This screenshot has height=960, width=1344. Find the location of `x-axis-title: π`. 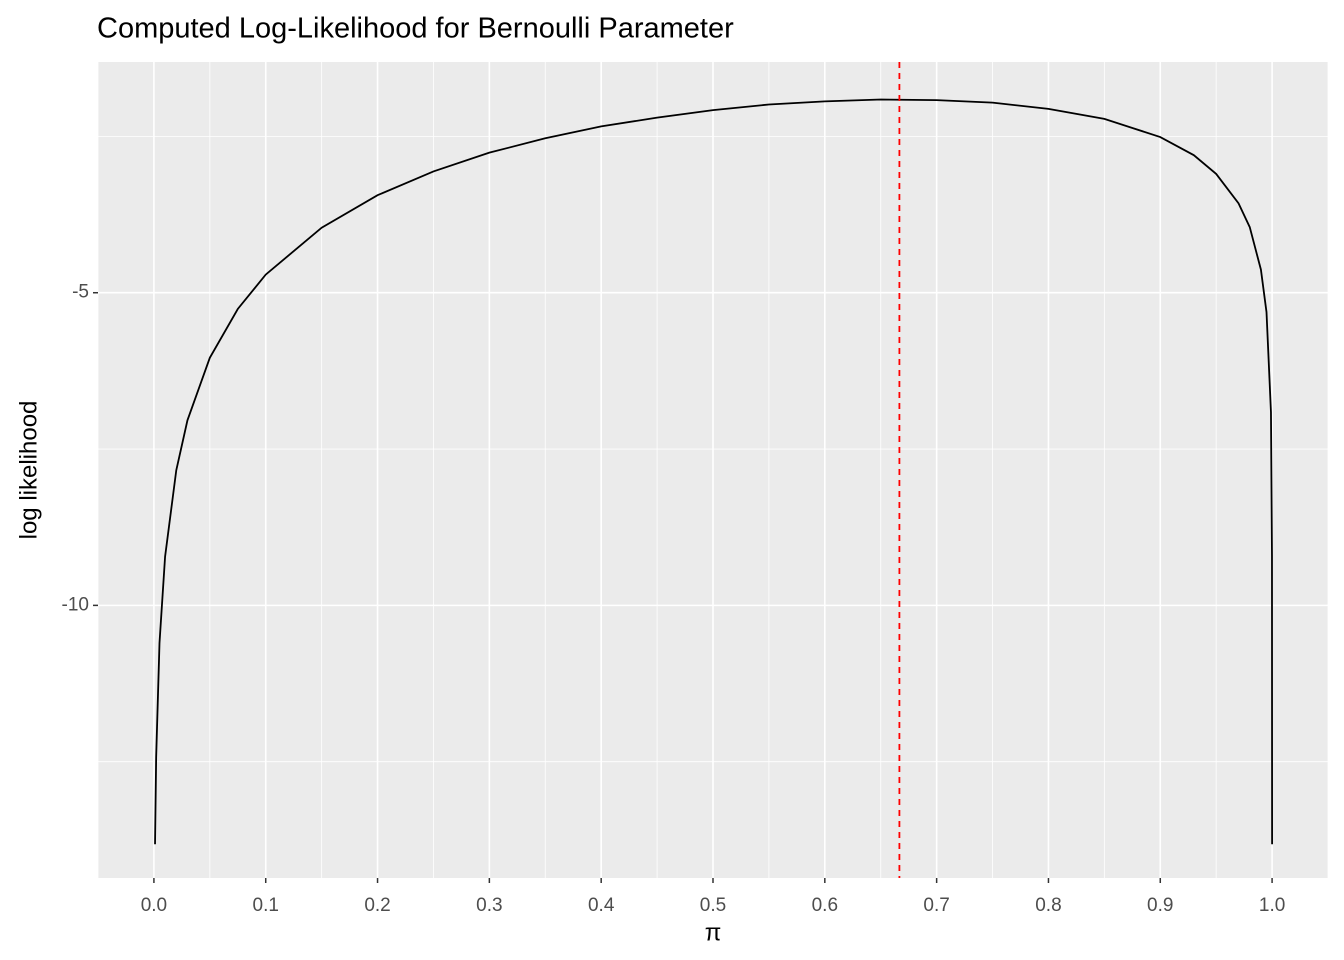

x-axis-title: π is located at coordinates (713, 932).